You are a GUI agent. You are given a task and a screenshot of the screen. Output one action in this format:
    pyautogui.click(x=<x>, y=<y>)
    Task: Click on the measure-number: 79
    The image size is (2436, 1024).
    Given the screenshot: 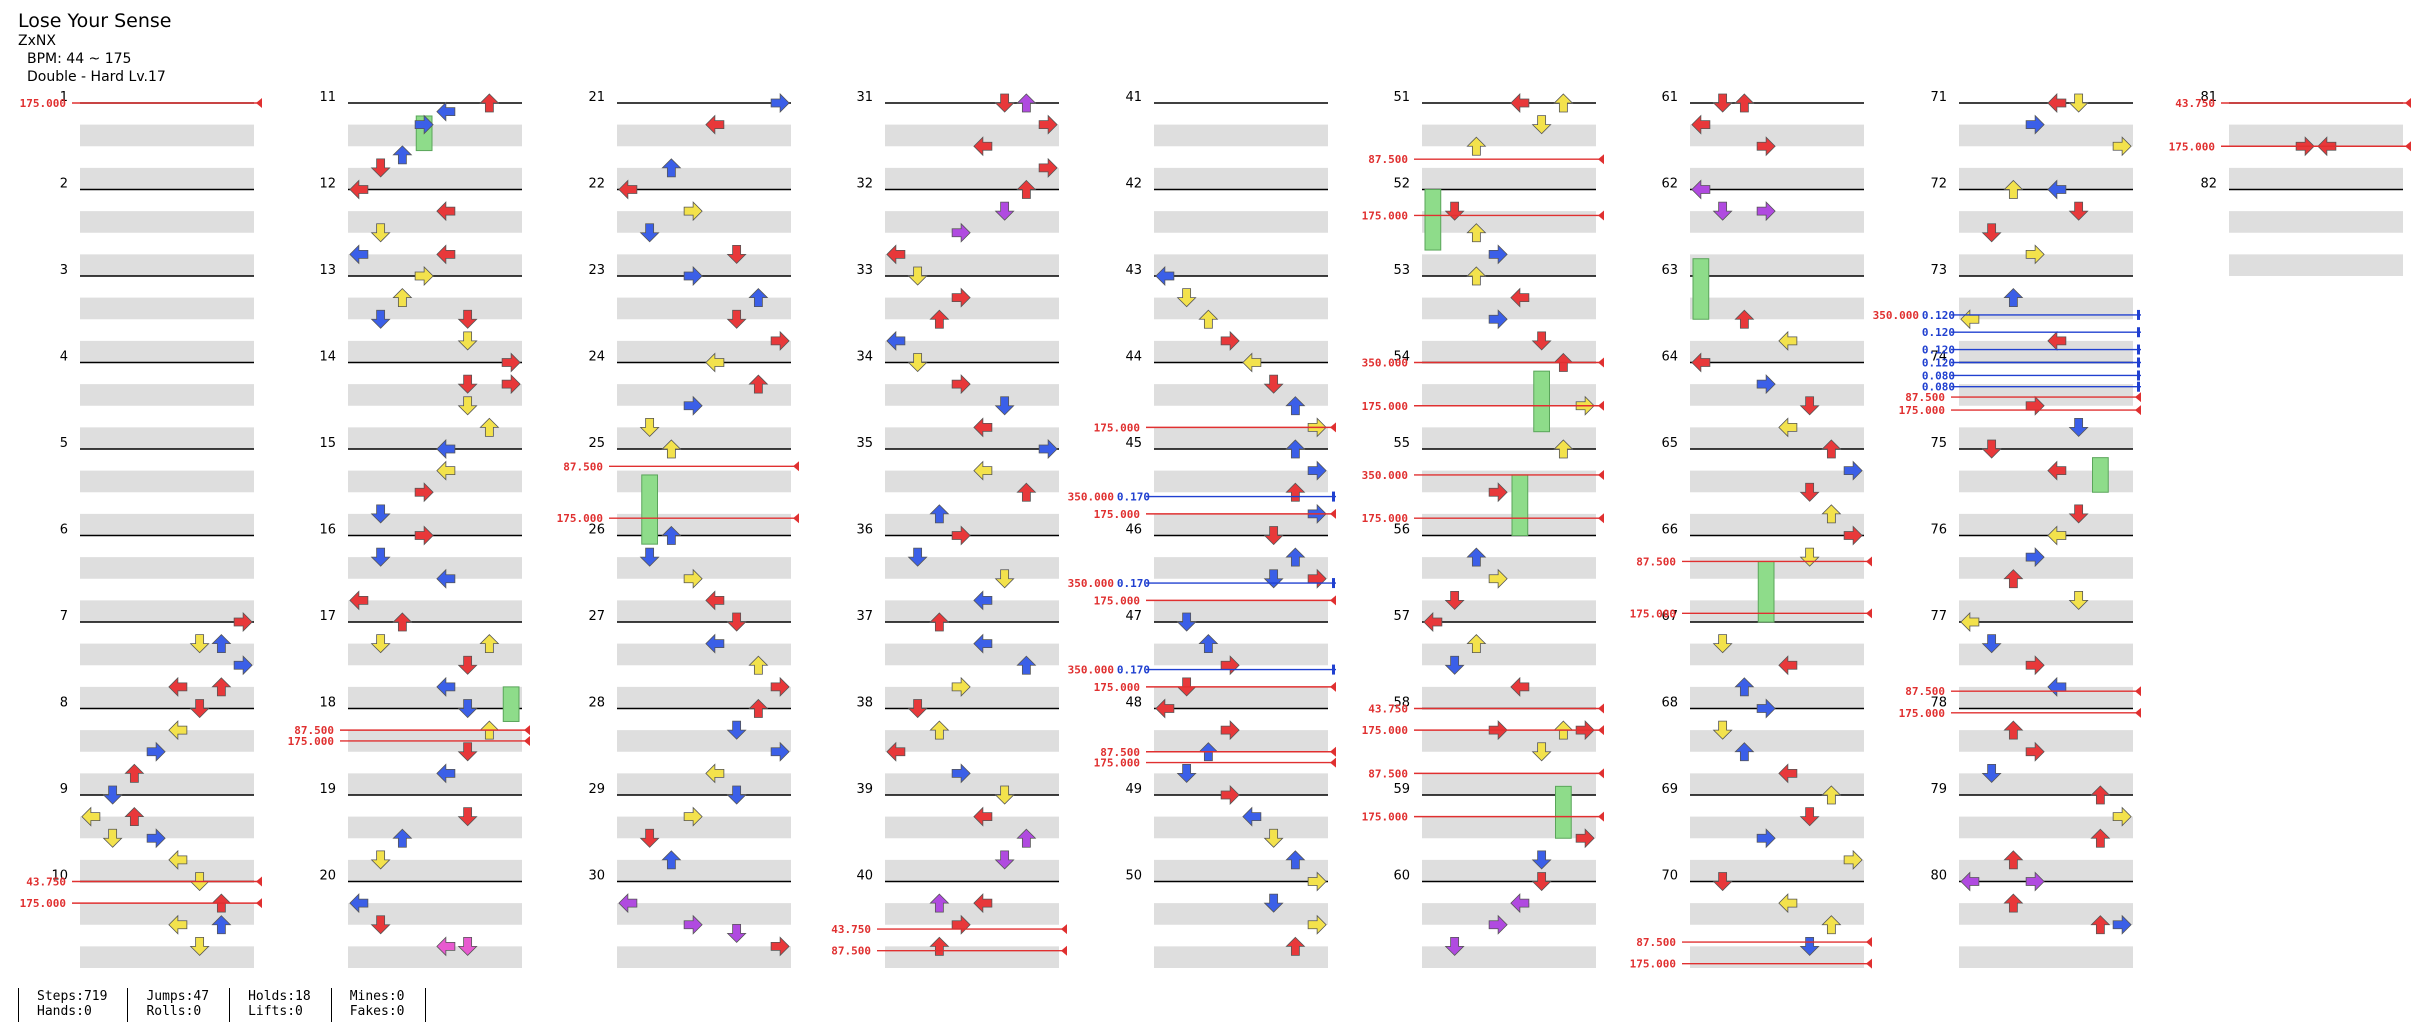 What is the action you would take?
    pyautogui.click(x=1938, y=789)
    